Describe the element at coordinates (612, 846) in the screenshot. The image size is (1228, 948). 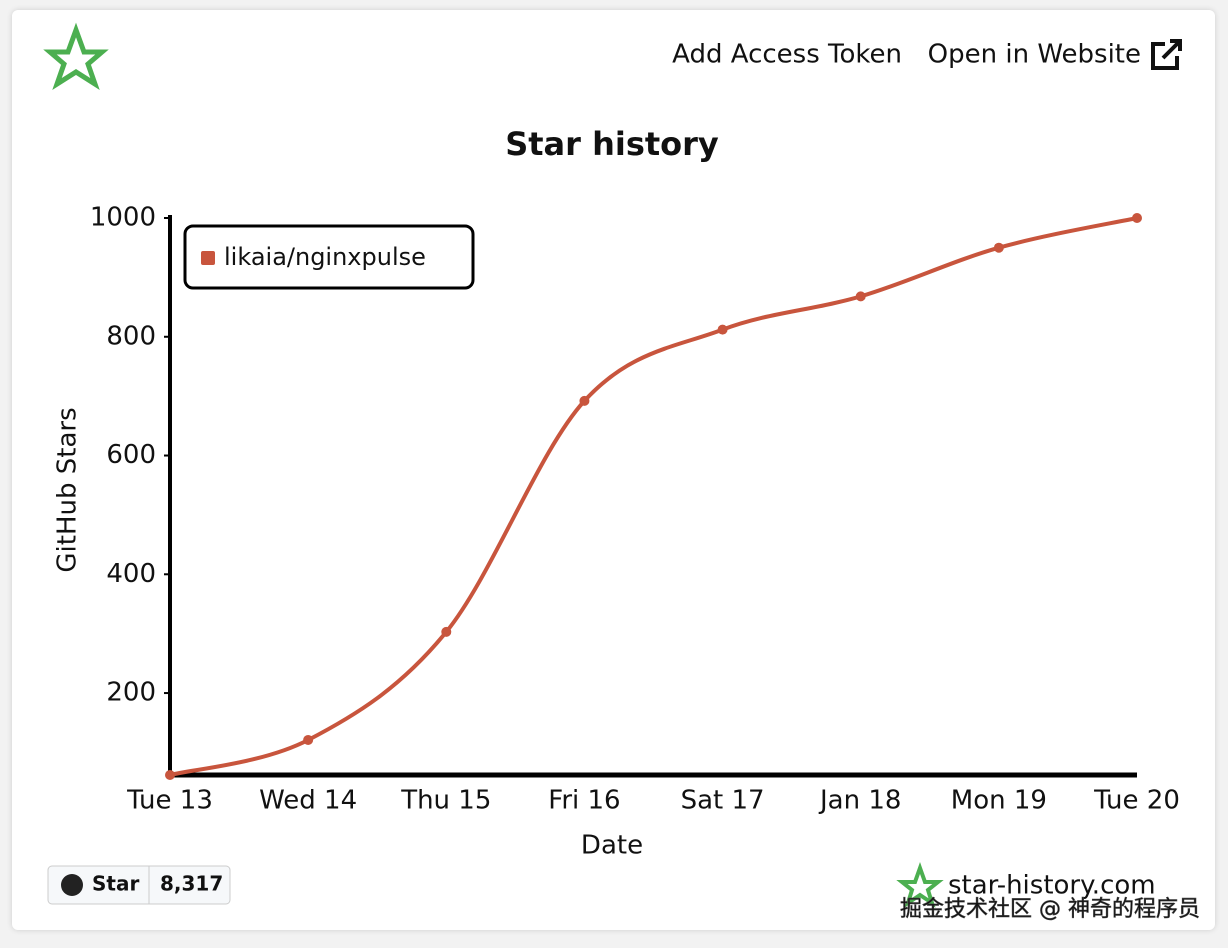
I see `x-axis-label: Date` at that location.